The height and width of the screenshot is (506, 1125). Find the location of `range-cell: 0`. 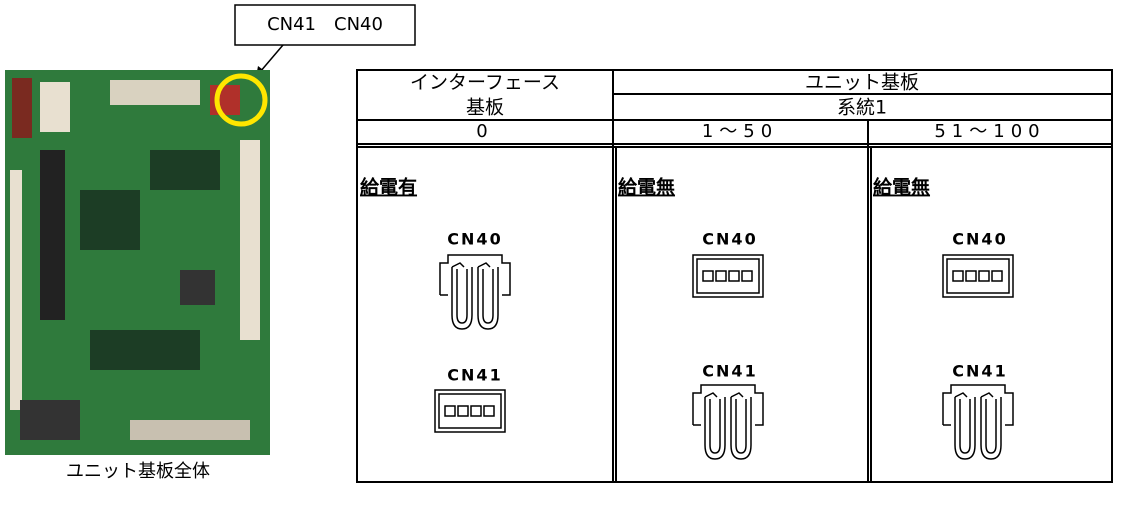

range-cell: 0 is located at coordinates (484, 131).